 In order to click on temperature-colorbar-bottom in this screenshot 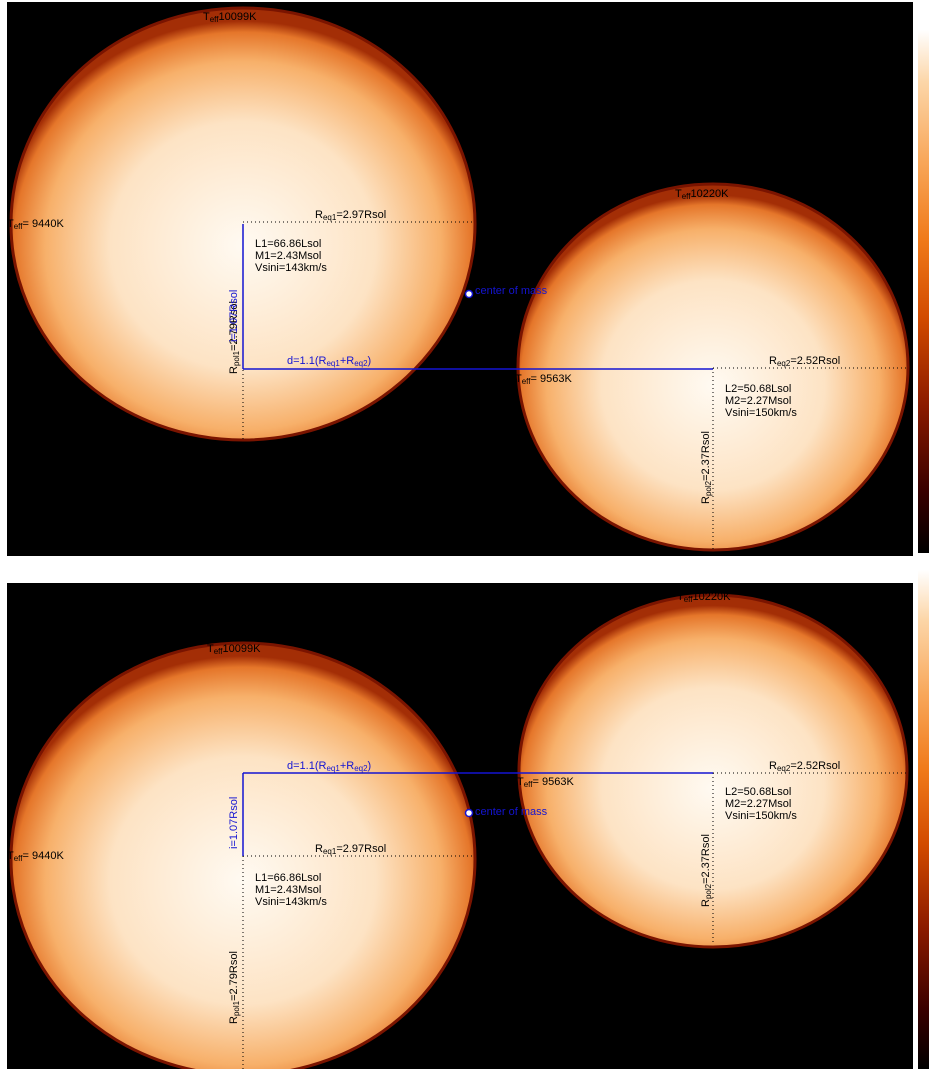, I will do `click(923, 819)`.